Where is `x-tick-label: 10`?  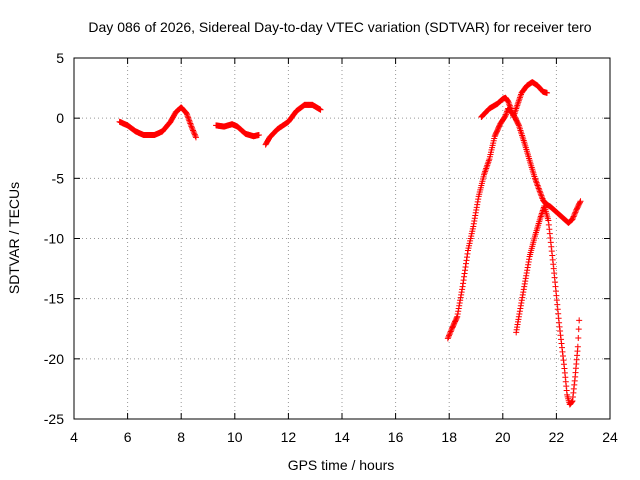
x-tick-label: 10 is located at coordinates (235, 437).